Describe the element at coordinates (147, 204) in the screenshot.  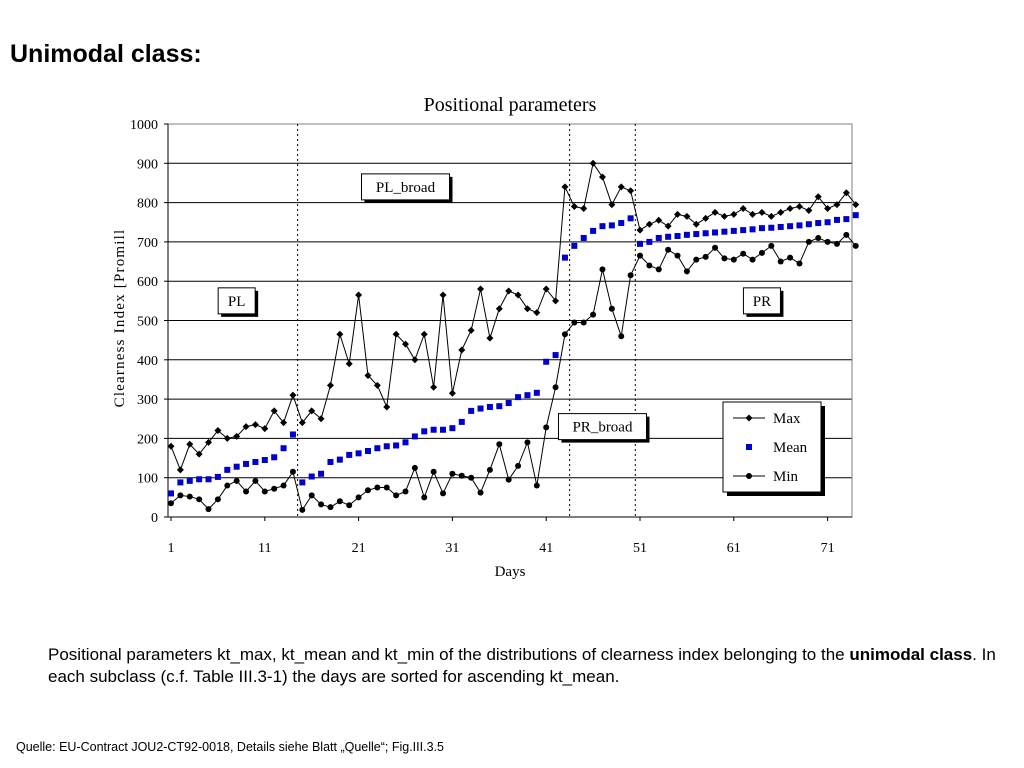
I see `y-tick-label: 800` at that location.